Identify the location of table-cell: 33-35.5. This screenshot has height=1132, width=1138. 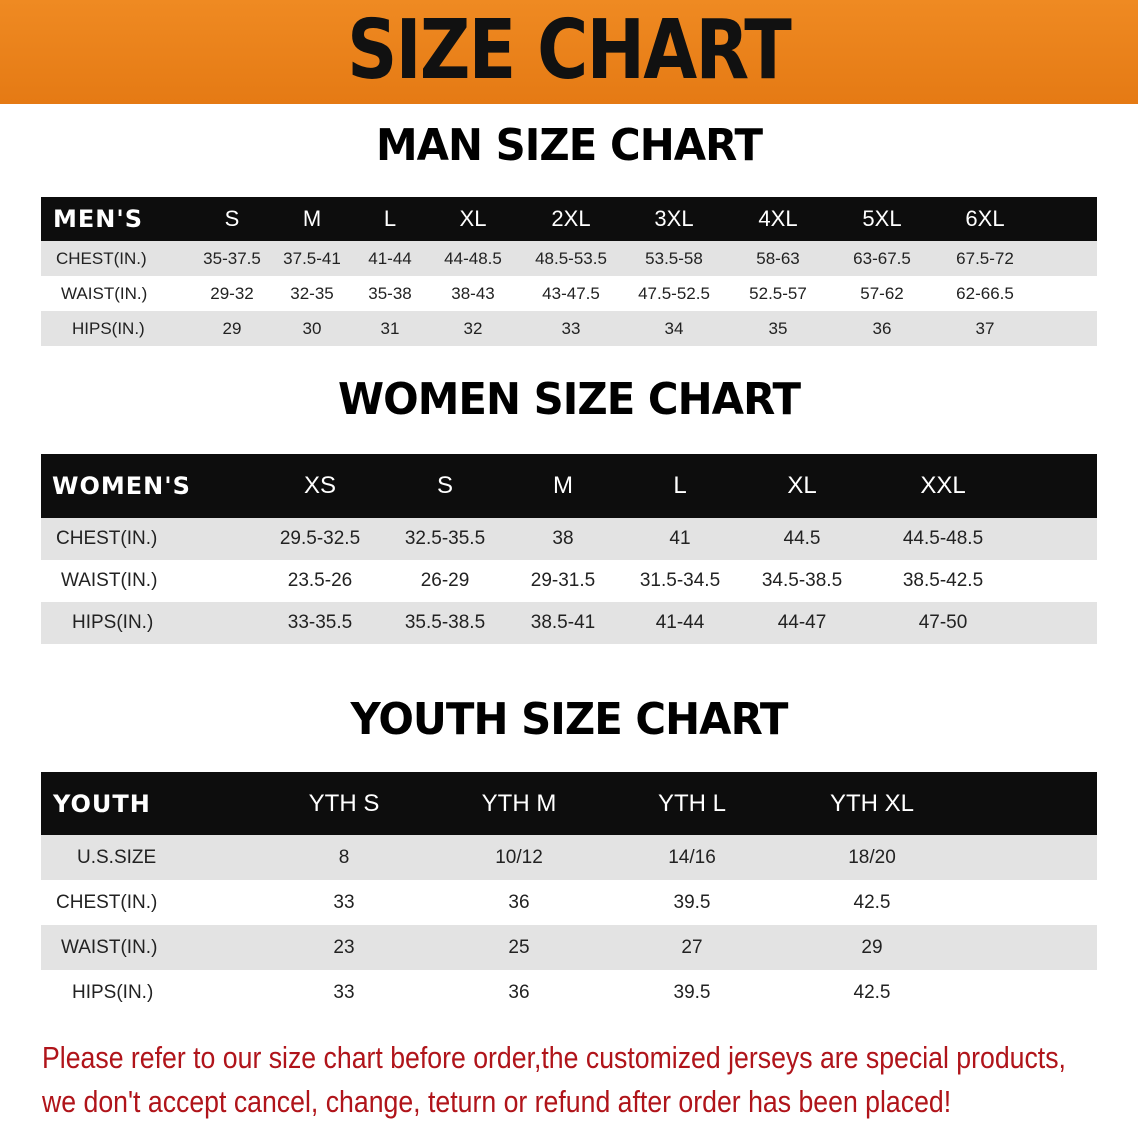
(320, 622).